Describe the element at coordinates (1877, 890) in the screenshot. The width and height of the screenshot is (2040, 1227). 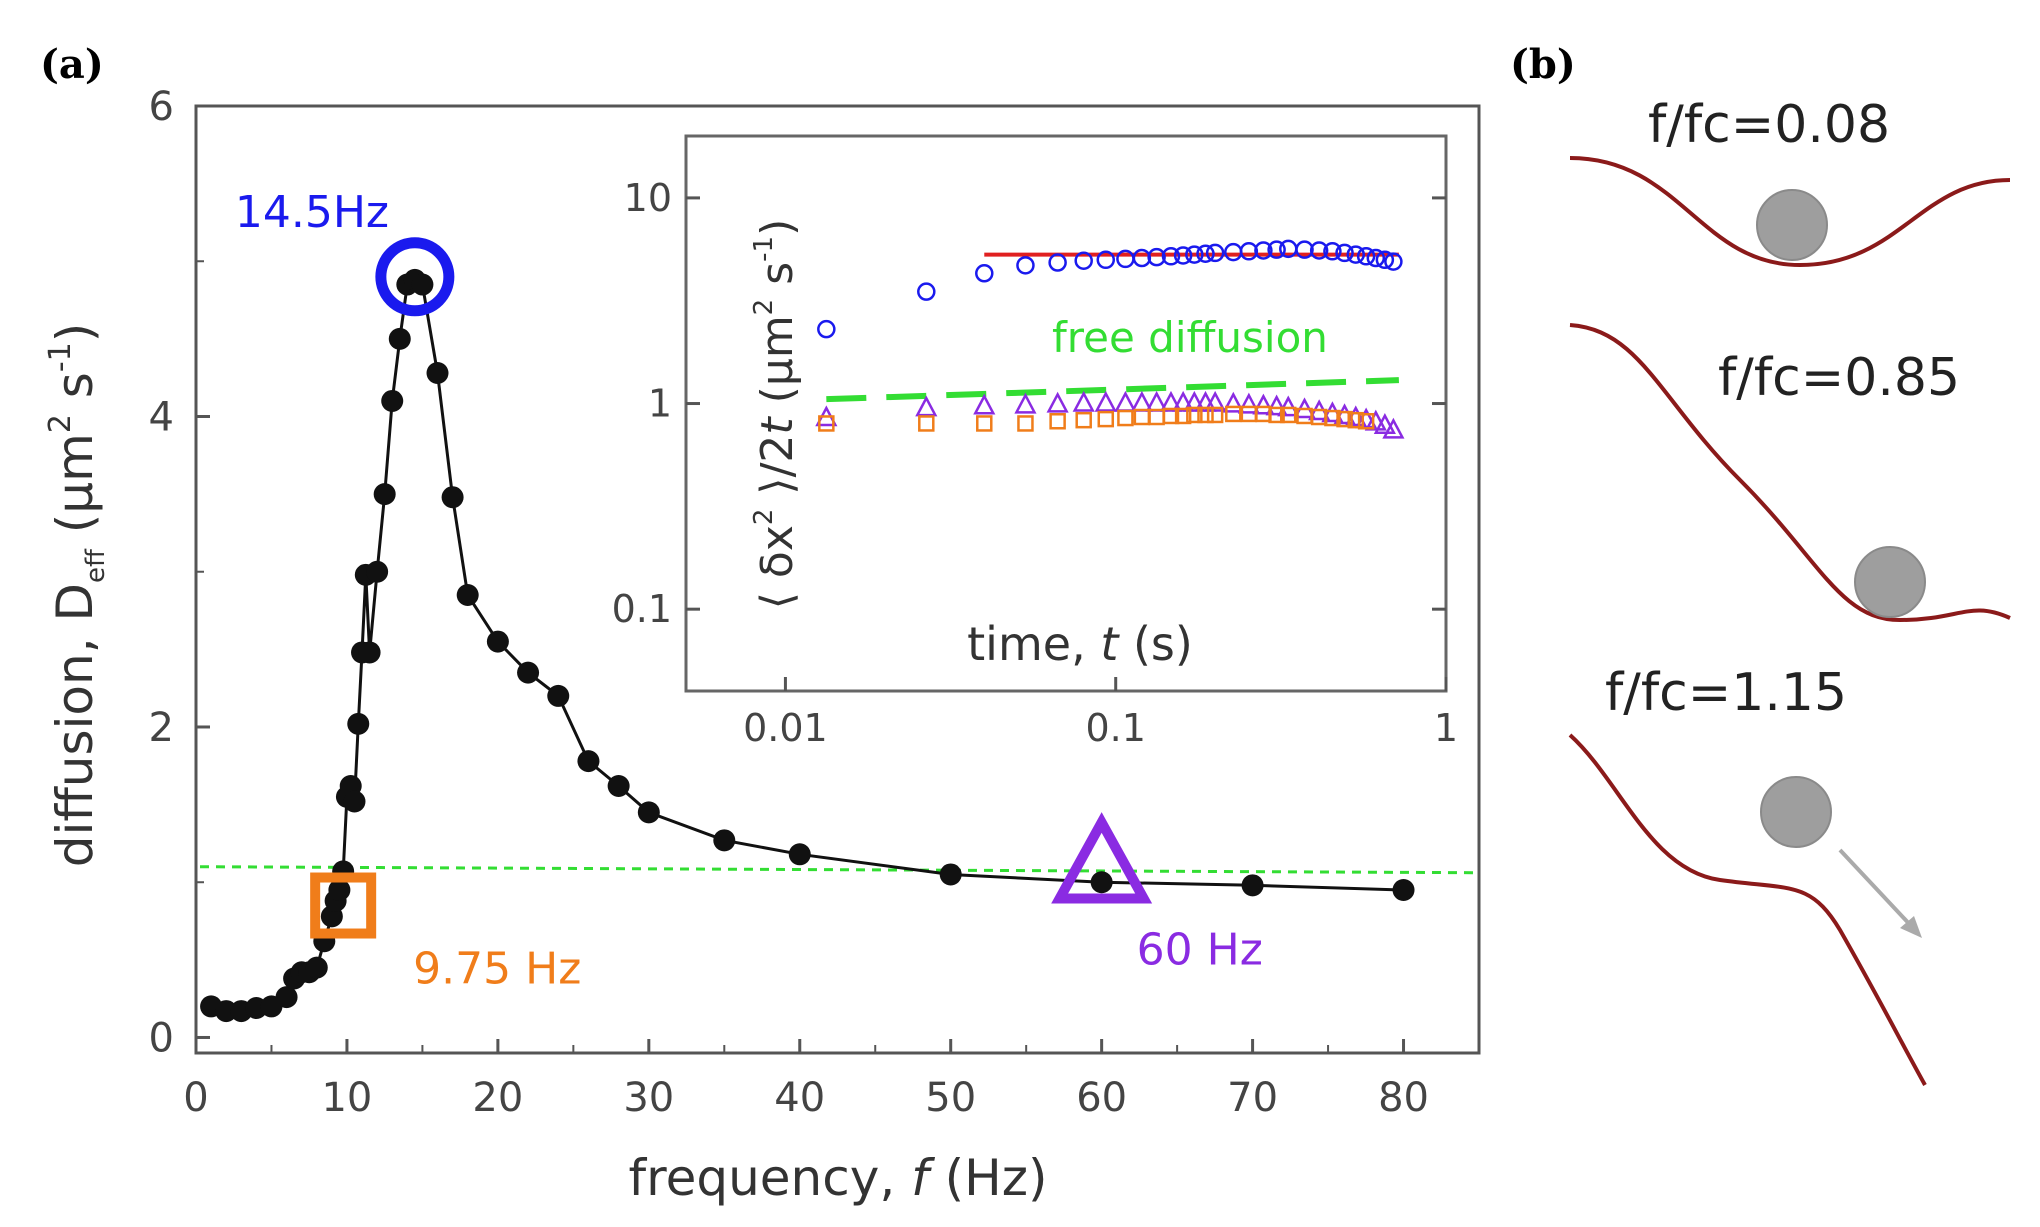
I see `motion-arrow` at that location.